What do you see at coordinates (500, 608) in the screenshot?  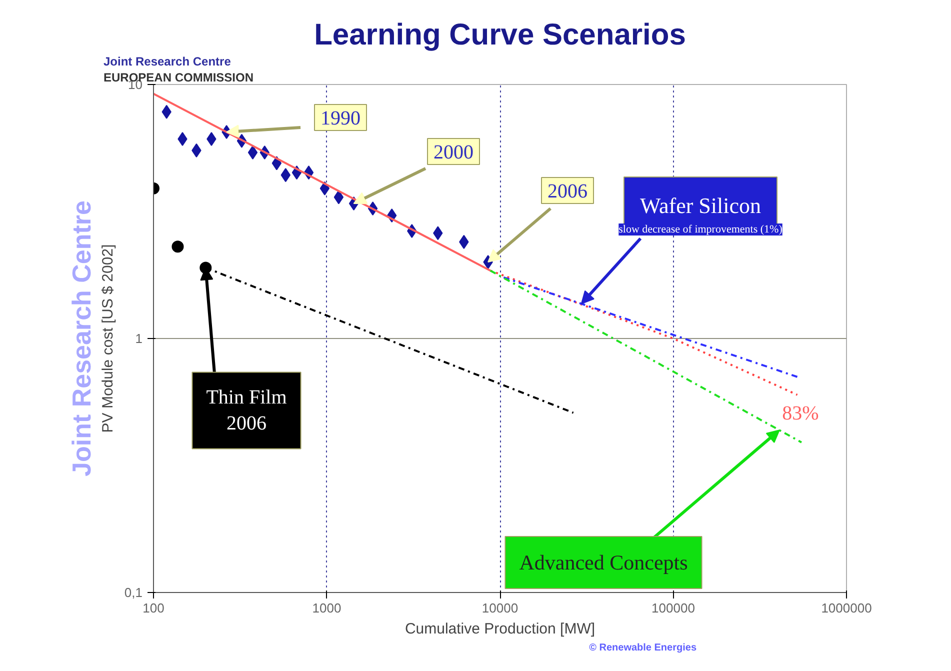 I see `x-tick-label: 10000` at bounding box center [500, 608].